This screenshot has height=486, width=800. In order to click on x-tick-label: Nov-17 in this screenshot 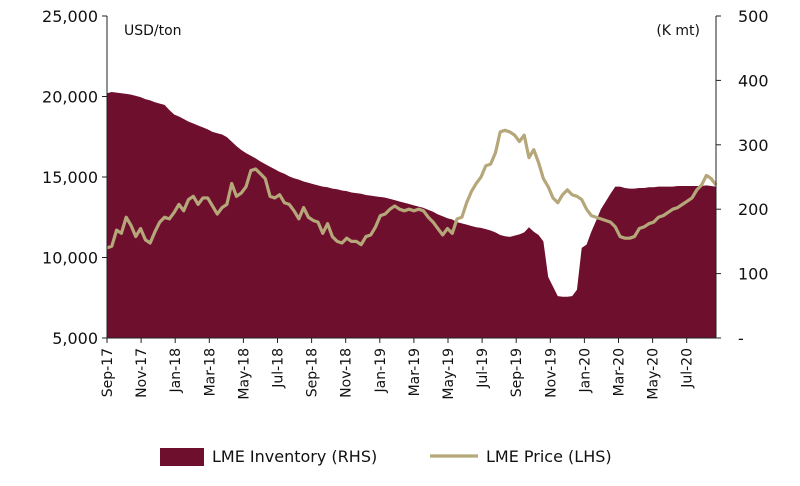, I will do `click(142, 373)`.